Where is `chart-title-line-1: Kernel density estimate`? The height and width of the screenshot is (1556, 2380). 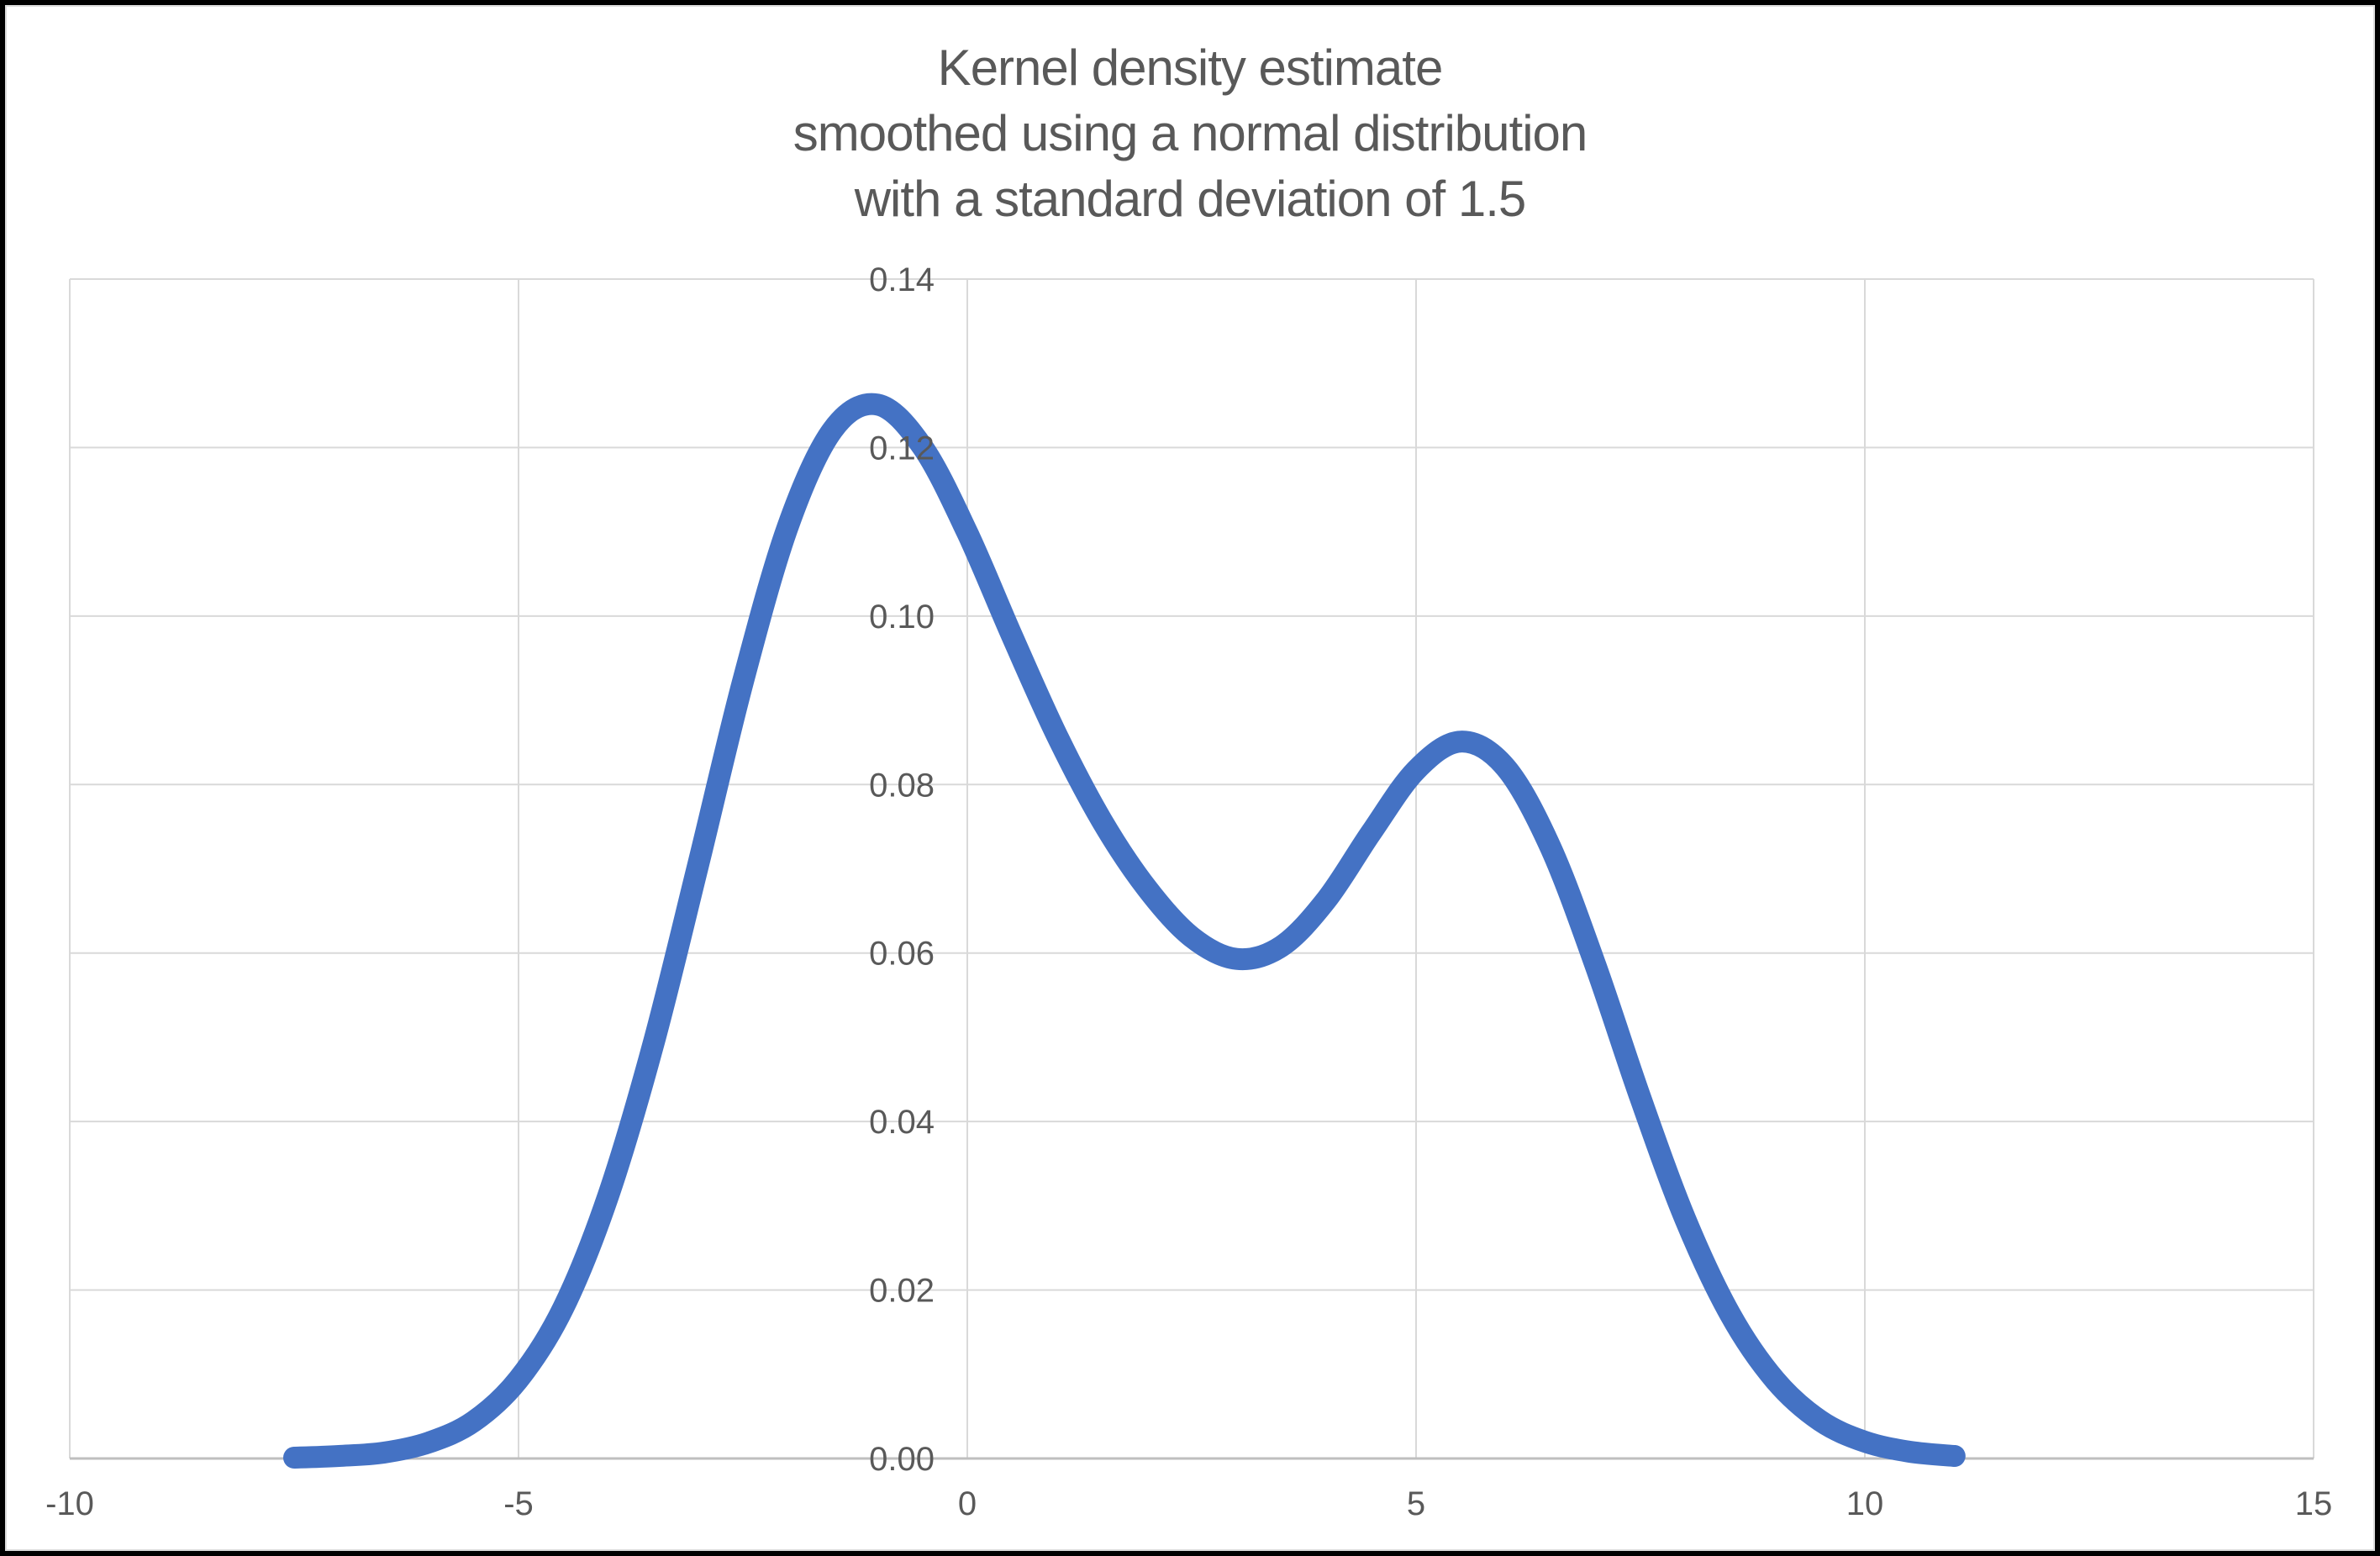
chart-title-line-1: Kernel density estimate is located at coordinates (1191, 68).